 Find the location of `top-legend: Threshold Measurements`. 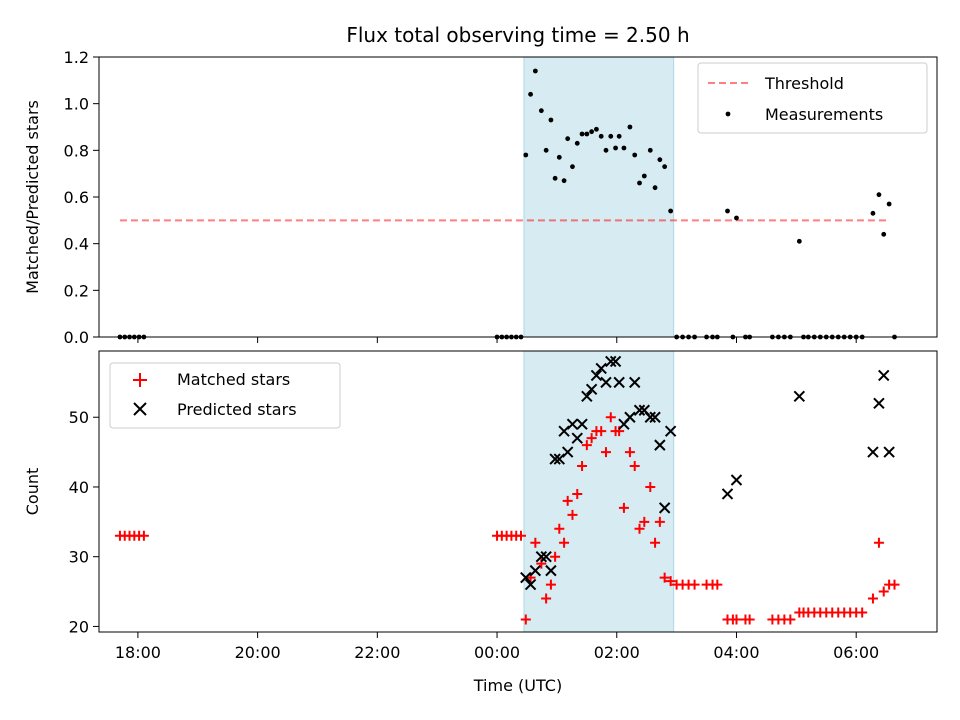

top-legend: Threshold Measurements is located at coordinates (812, 98).